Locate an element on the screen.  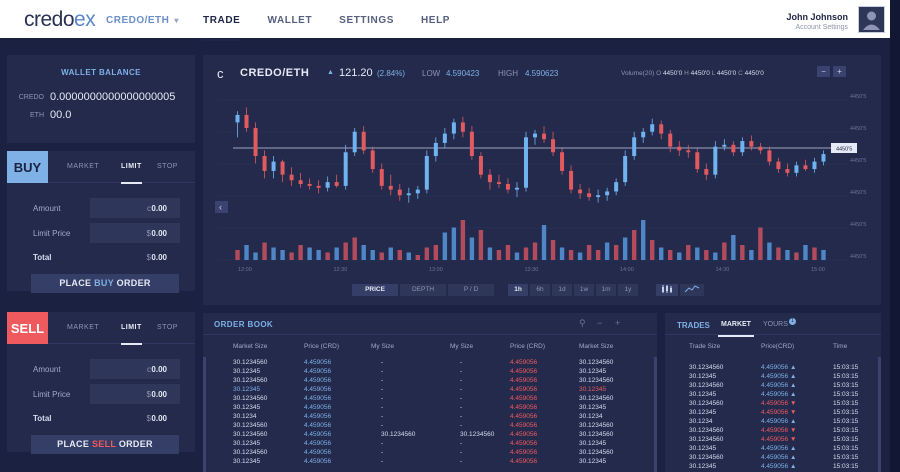
buy-tabs: BUY MARKET LIMIT STOP is located at coordinates (101, 167).